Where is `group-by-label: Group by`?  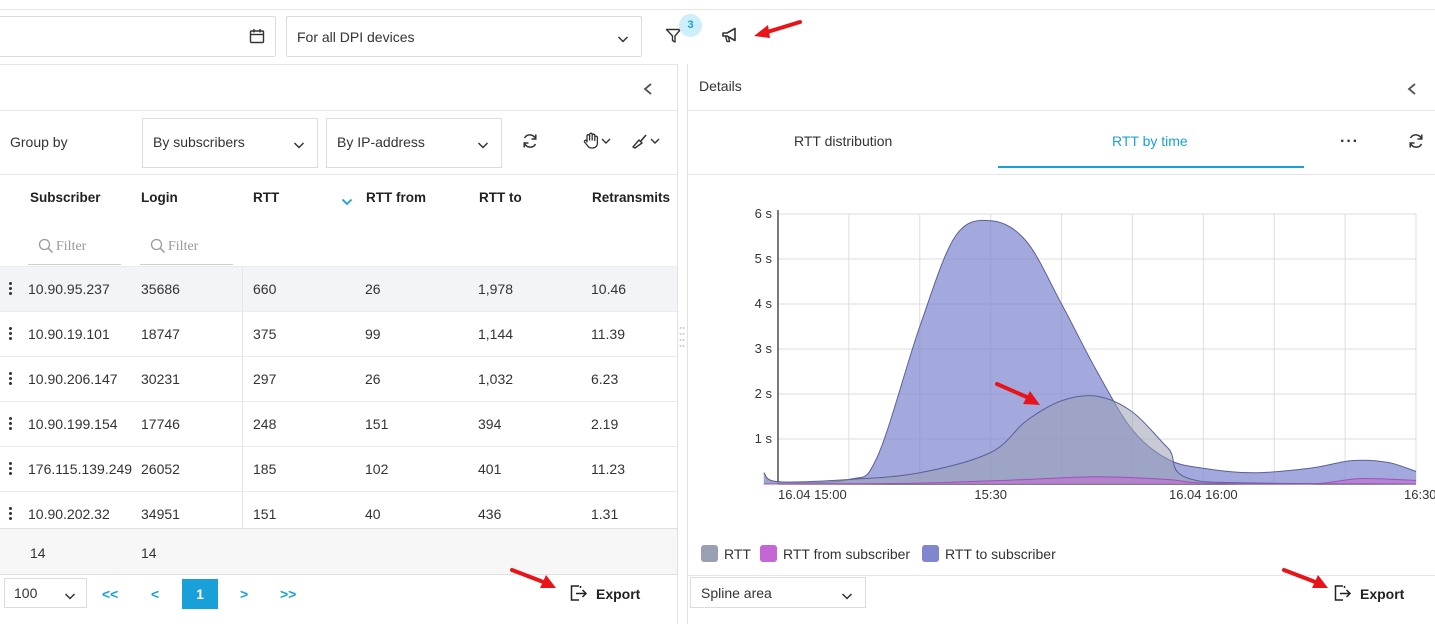
group-by-label: Group by is located at coordinates (39, 142).